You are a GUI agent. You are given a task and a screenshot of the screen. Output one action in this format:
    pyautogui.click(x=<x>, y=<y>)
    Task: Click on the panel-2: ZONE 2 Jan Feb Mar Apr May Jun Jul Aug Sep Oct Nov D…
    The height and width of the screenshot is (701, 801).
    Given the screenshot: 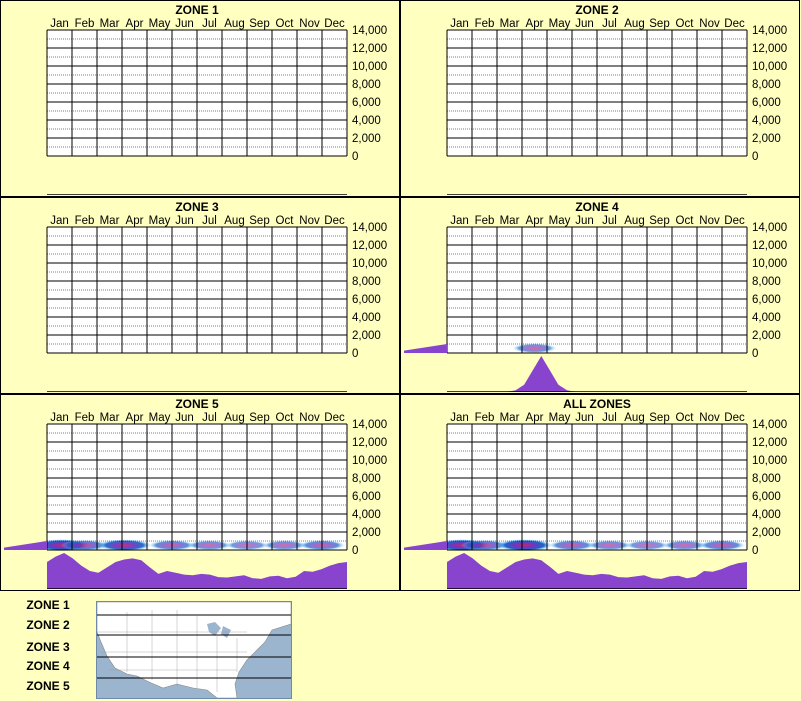 What is the action you would take?
    pyautogui.click(x=600, y=98)
    